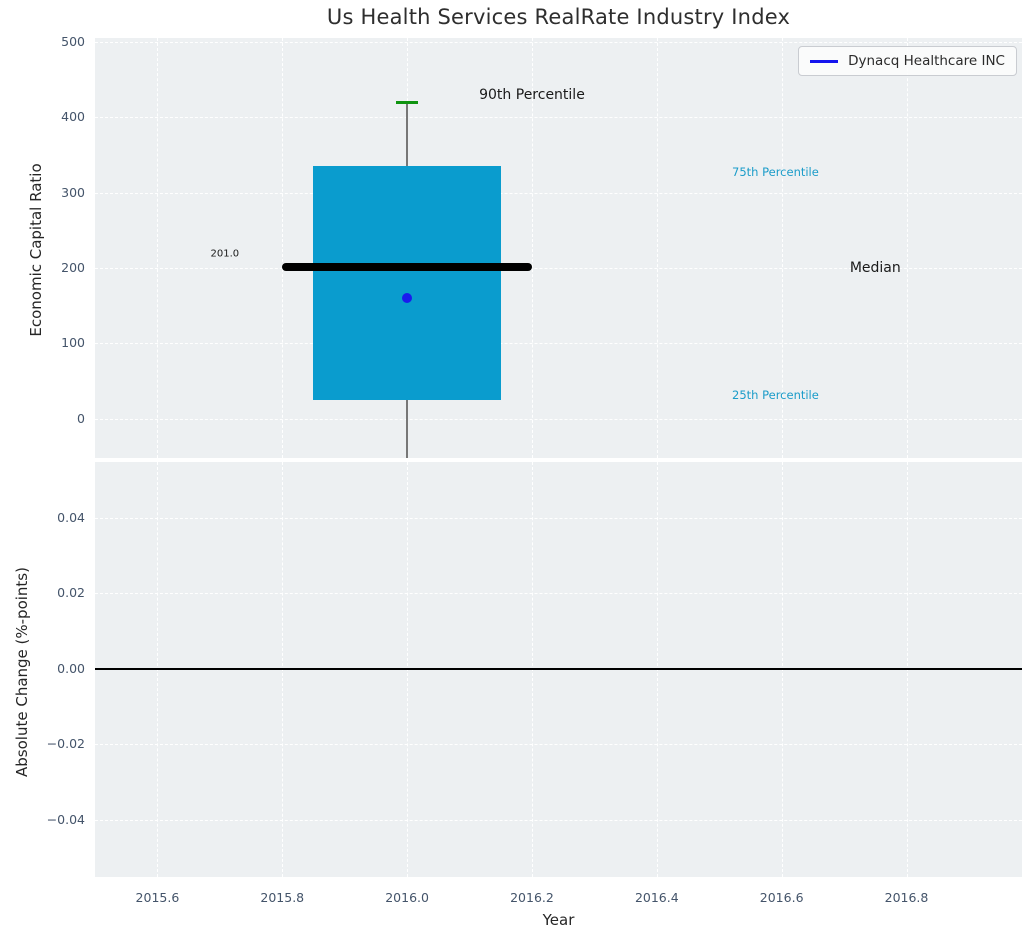  Describe the element at coordinates (407, 897) in the screenshot. I see `x-tick-label: 2016.0` at that location.